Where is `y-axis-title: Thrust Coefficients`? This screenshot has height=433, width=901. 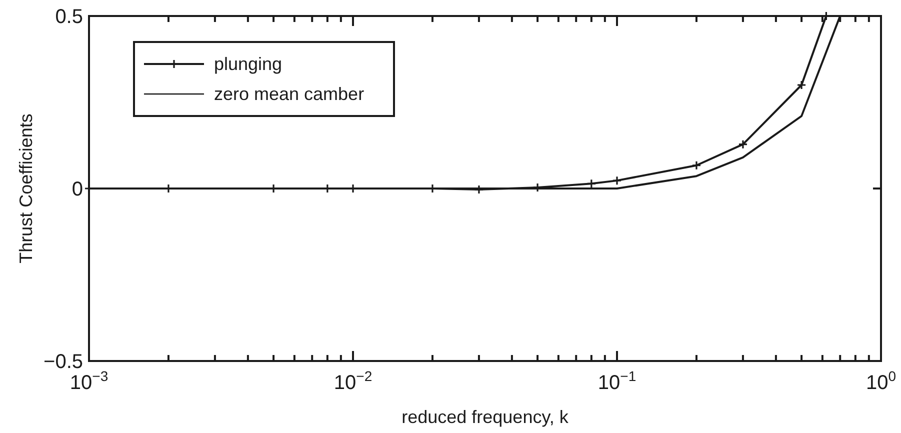
y-axis-title: Thrust Coefficients is located at coordinates (26, 189).